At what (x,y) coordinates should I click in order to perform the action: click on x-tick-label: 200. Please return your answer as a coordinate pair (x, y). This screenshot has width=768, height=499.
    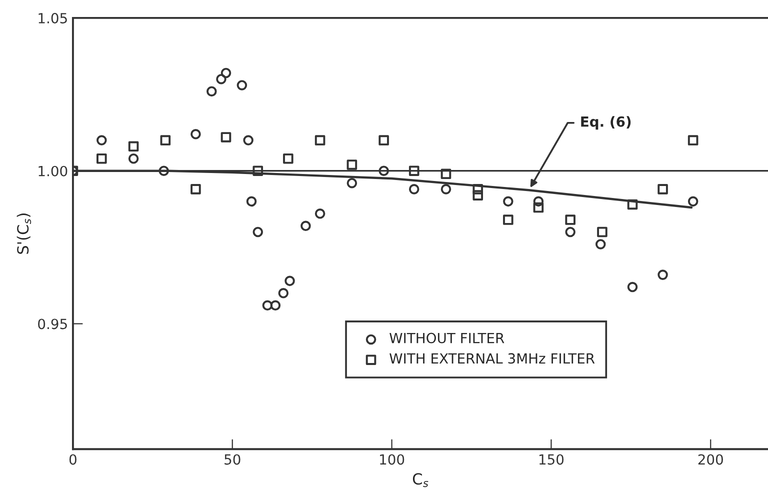
    Looking at the image, I should click on (710, 459).